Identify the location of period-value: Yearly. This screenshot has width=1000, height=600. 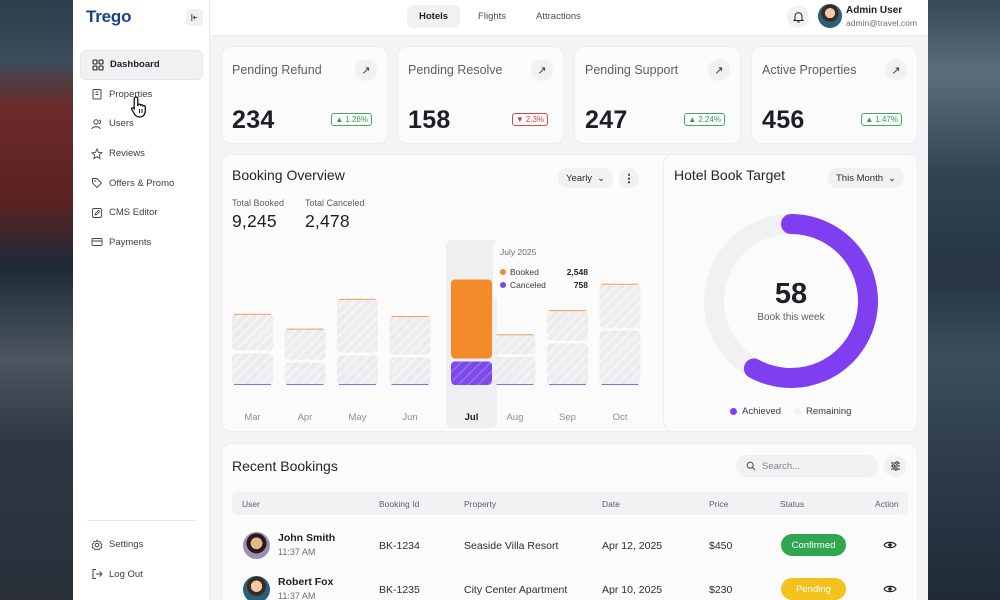
(579, 178).